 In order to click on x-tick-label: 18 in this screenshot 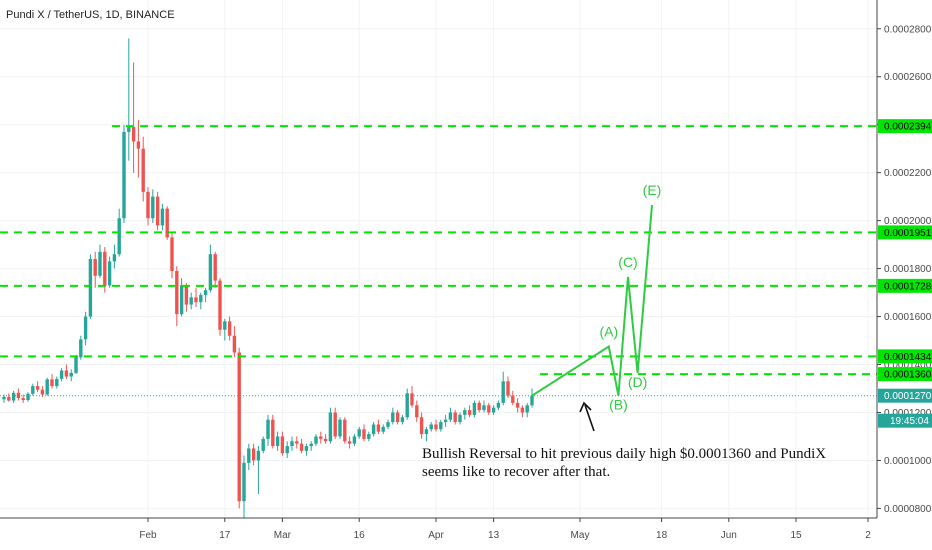, I will do `click(662, 535)`.